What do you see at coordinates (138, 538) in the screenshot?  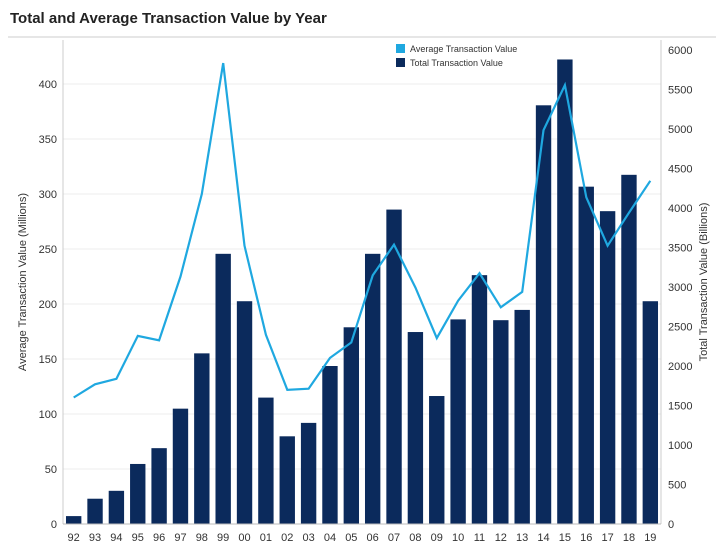 I see `x-tick-label: 95` at bounding box center [138, 538].